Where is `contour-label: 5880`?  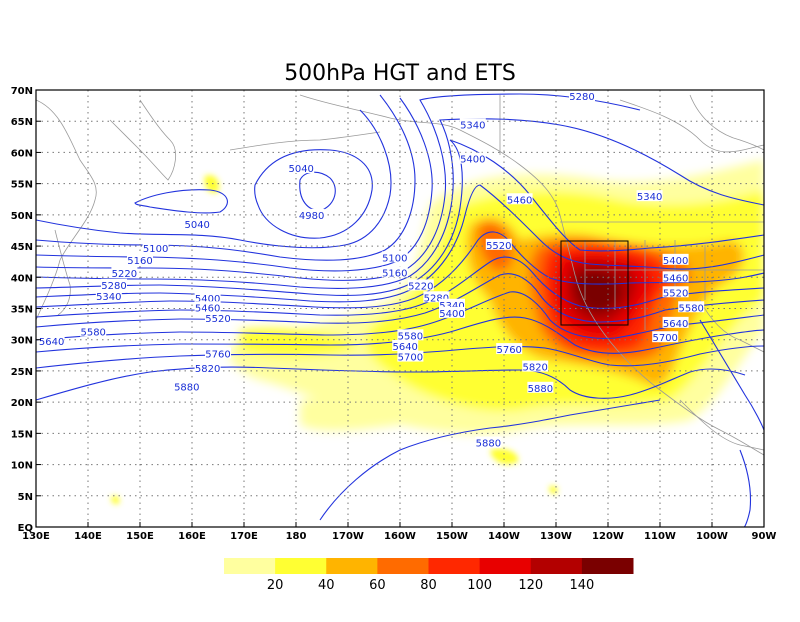
contour-label: 5880 is located at coordinates (488, 444).